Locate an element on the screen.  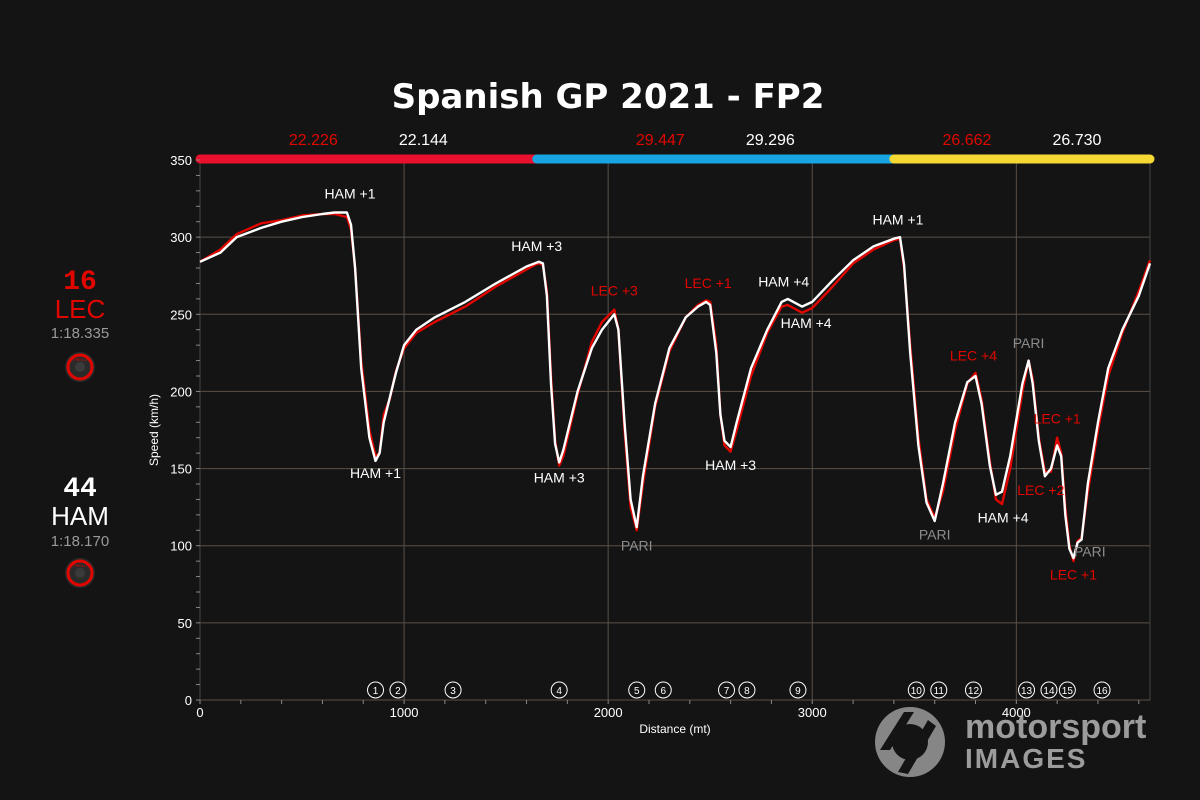
driver-laptime-lec: 1:18.335 is located at coordinates (80, 333).